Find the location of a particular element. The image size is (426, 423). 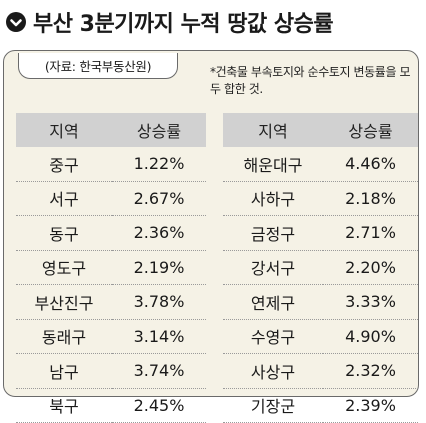

region-name: 연제구 is located at coordinates (273, 302).